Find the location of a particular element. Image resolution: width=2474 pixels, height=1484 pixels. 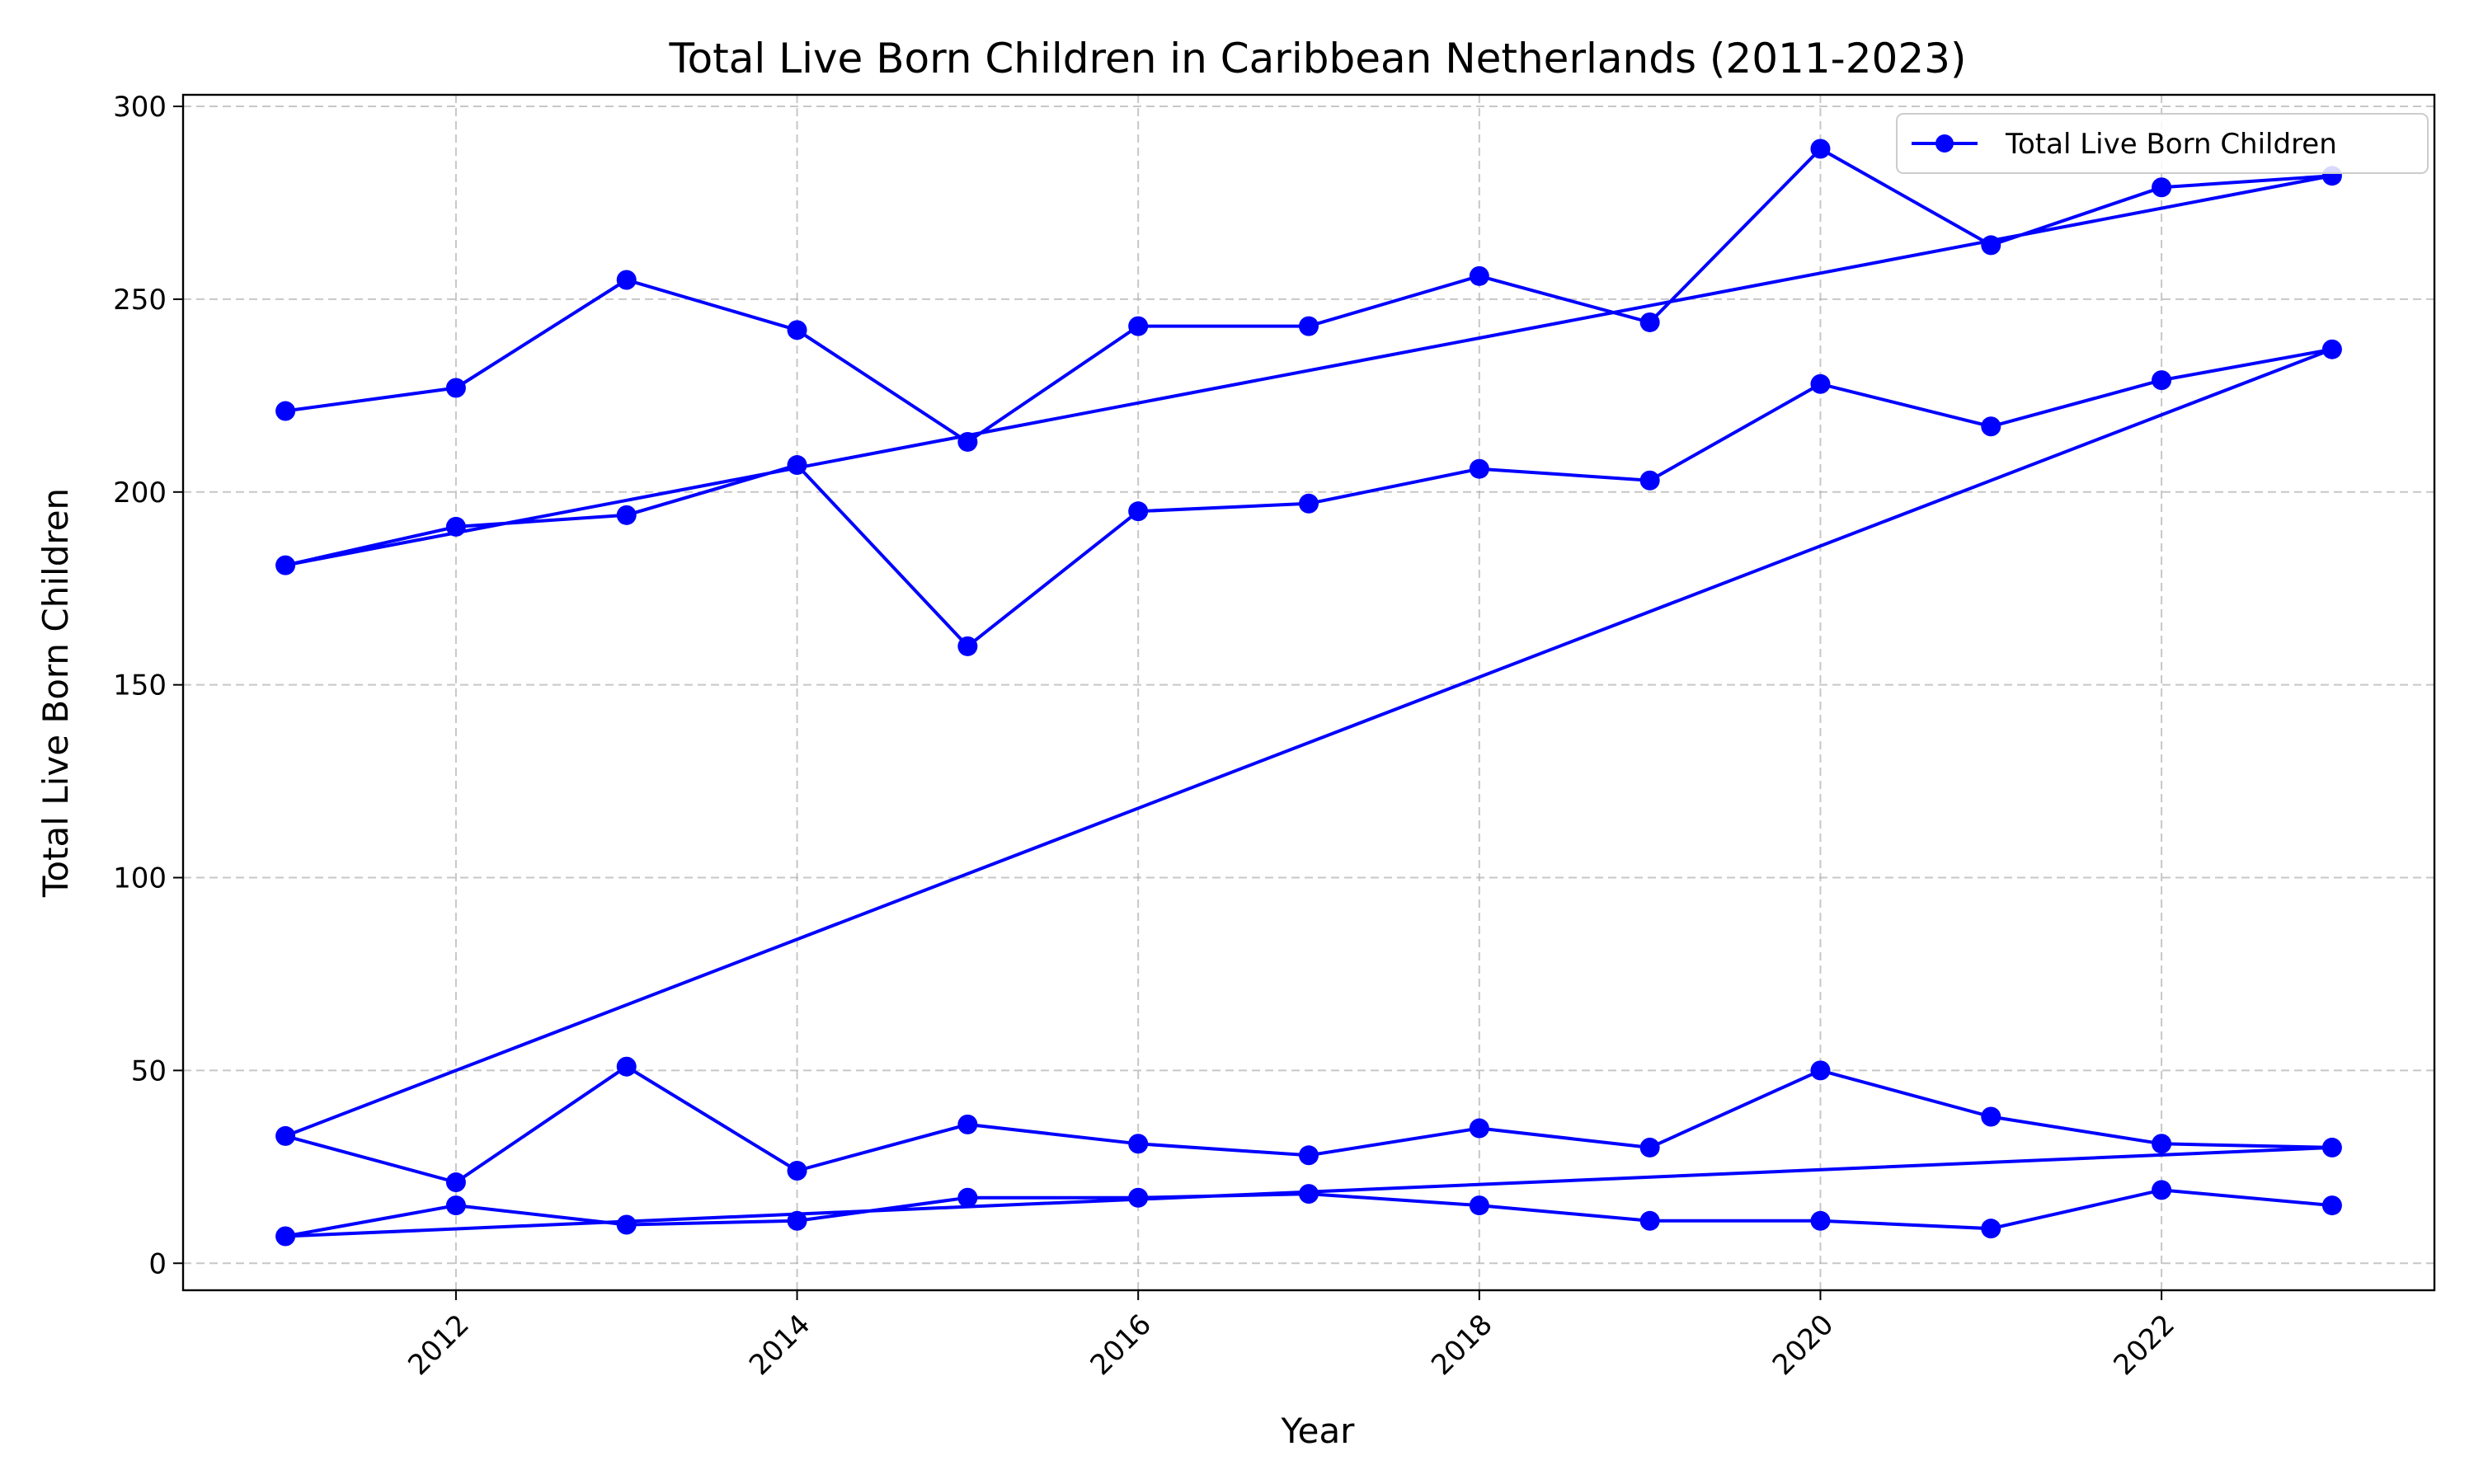

x-tick-label: 2014 is located at coordinates (779, 1345).